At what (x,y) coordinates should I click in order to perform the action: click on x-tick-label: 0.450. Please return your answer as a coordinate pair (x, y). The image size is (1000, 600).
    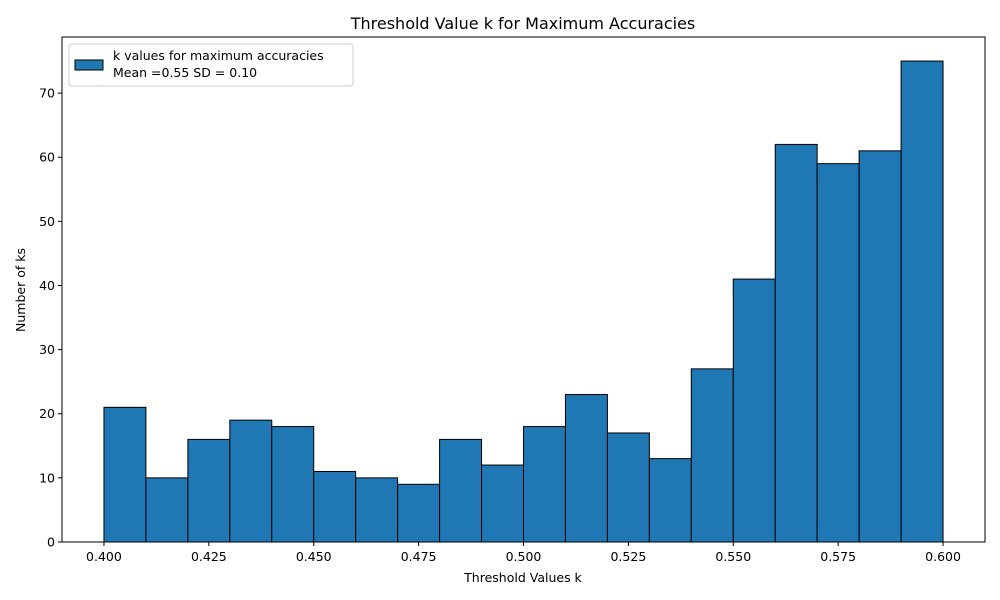
    Looking at the image, I should click on (314, 556).